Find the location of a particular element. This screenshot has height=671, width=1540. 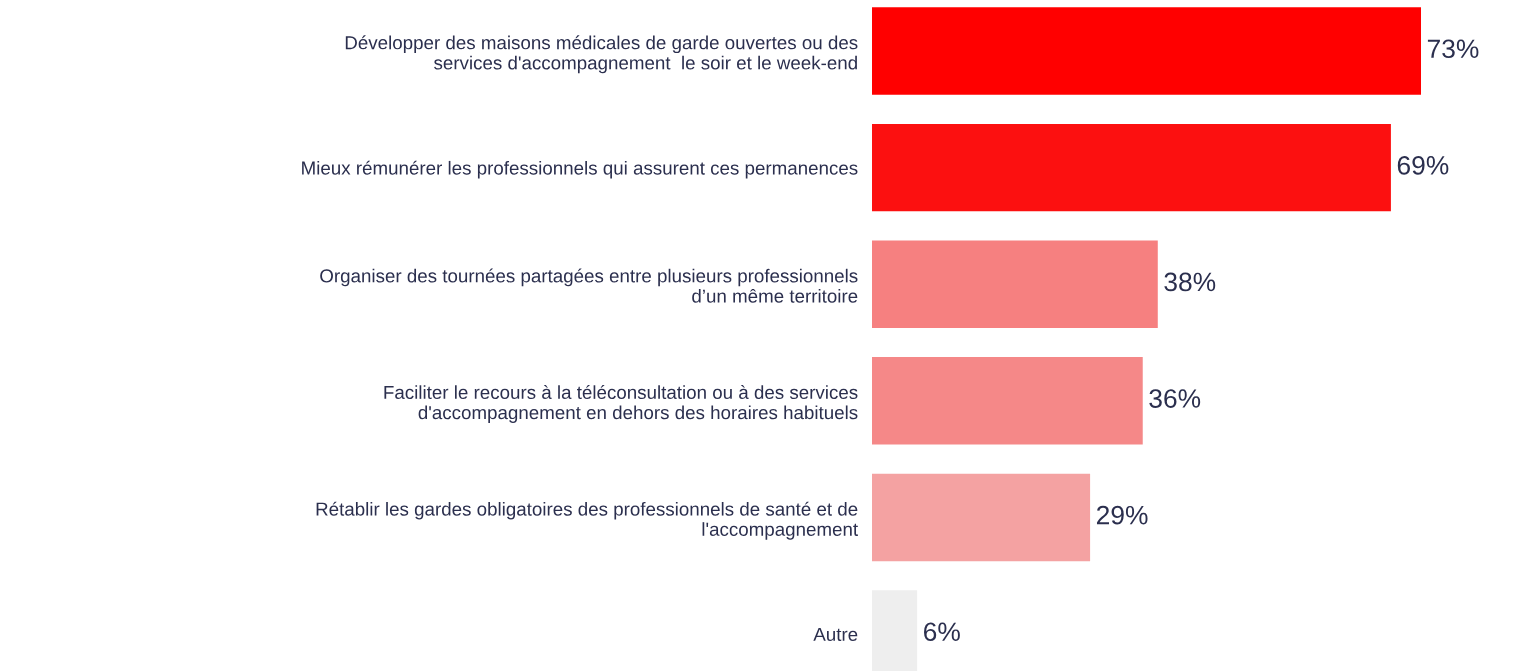

y-tick-label: Rétablir les gardes obligatoires des professionnels de santé et de l'accompagnement is located at coordinates (587, 520).